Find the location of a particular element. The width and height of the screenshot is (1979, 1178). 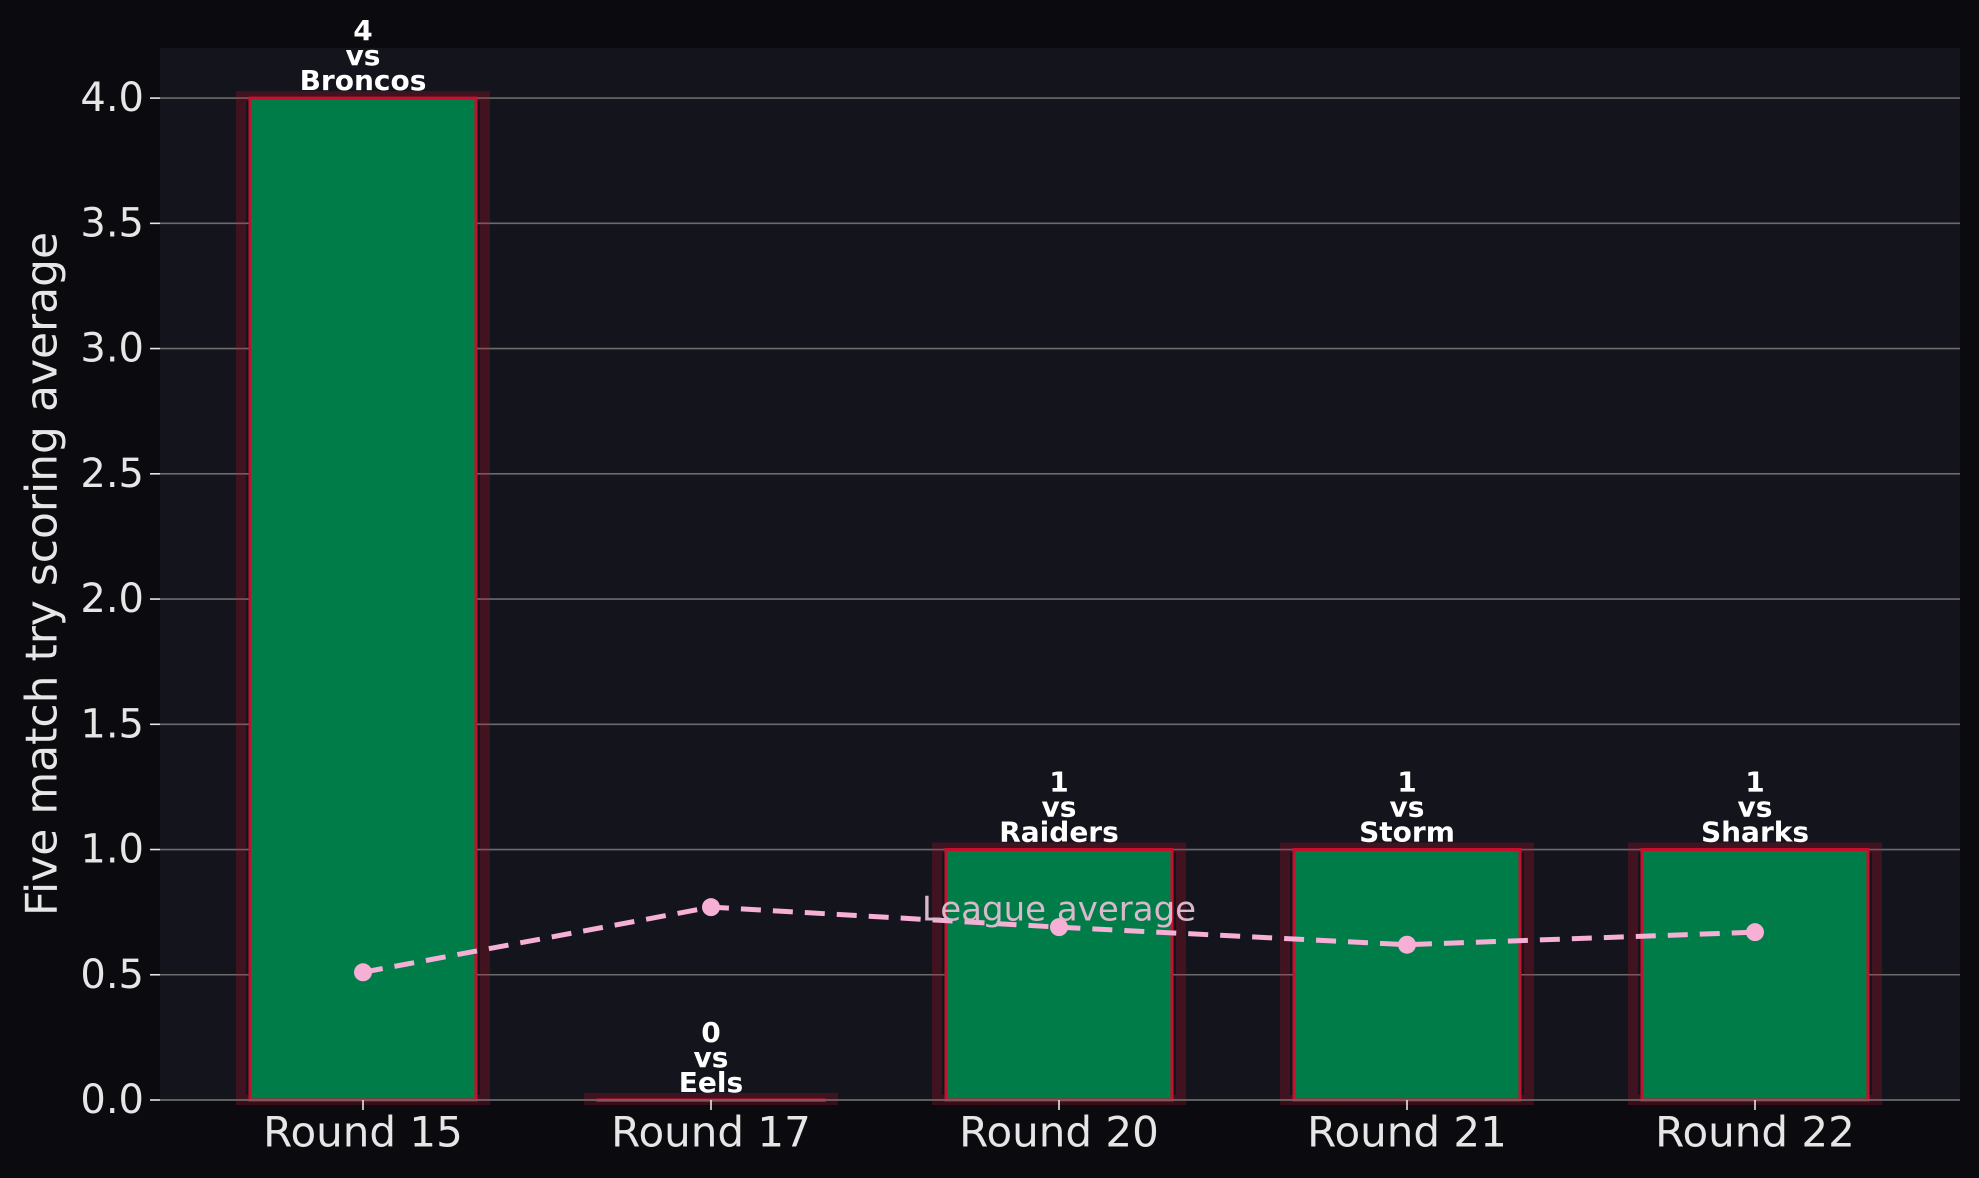

y-tick-label: 1.0 is located at coordinates (112, 850).